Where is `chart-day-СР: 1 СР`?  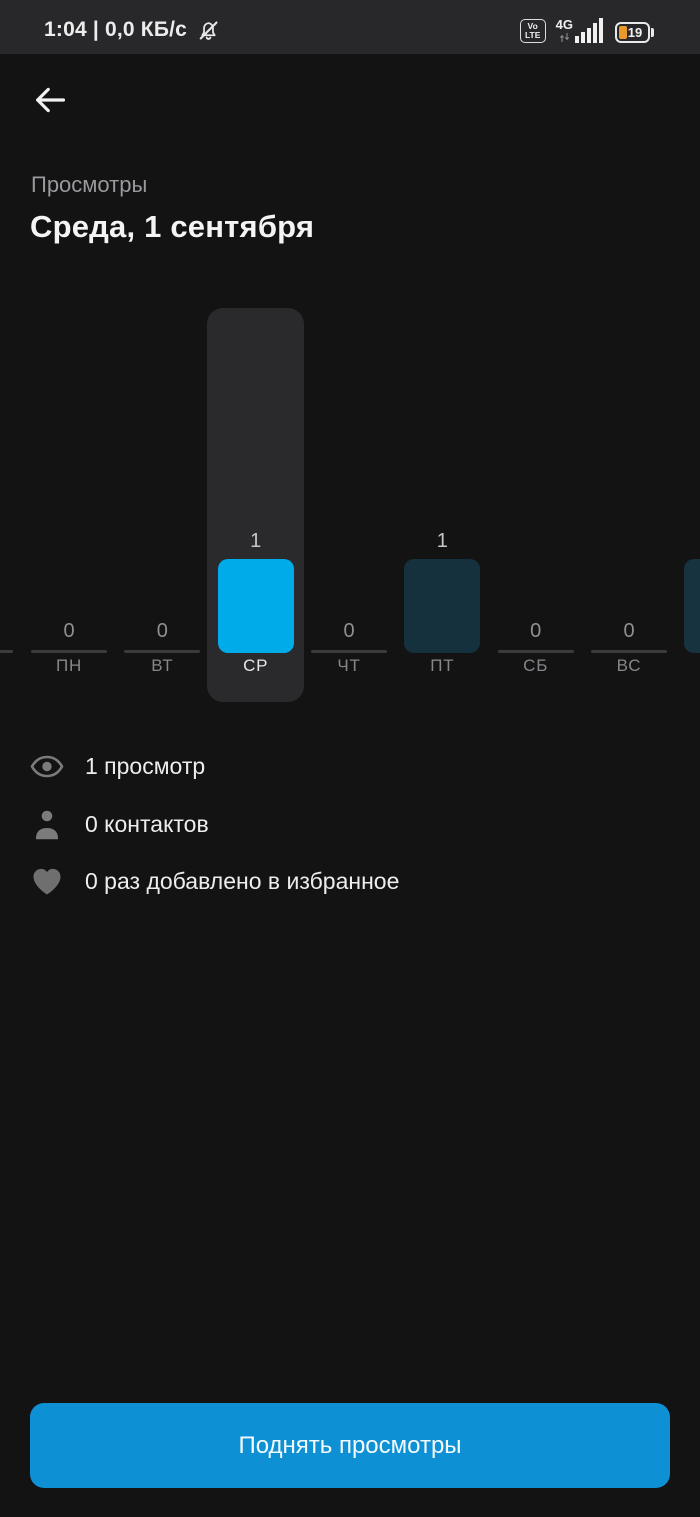
chart-day-СР: 1 СР is located at coordinates (255, 505).